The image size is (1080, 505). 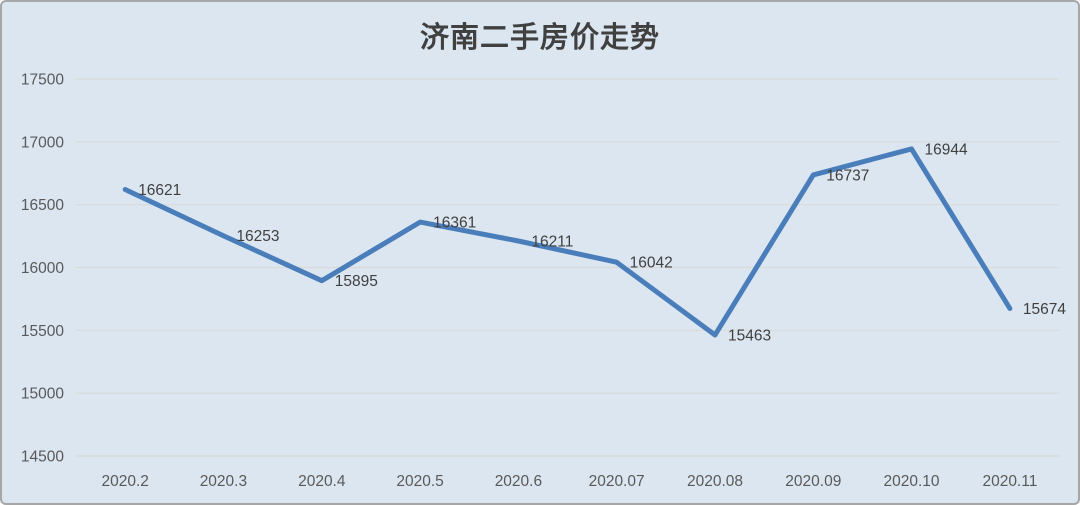 I want to click on y-axis-tick-label: 15500, so click(x=42, y=331).